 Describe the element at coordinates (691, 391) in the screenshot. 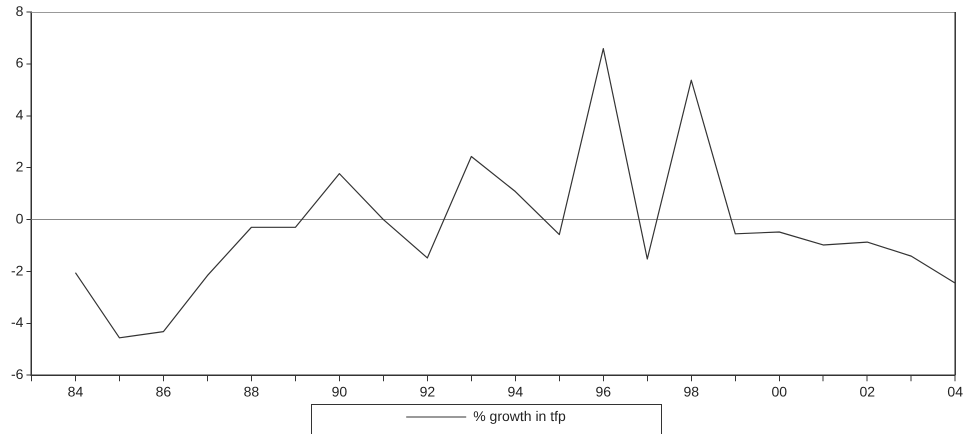

I see `x-tick-label: 98` at that location.